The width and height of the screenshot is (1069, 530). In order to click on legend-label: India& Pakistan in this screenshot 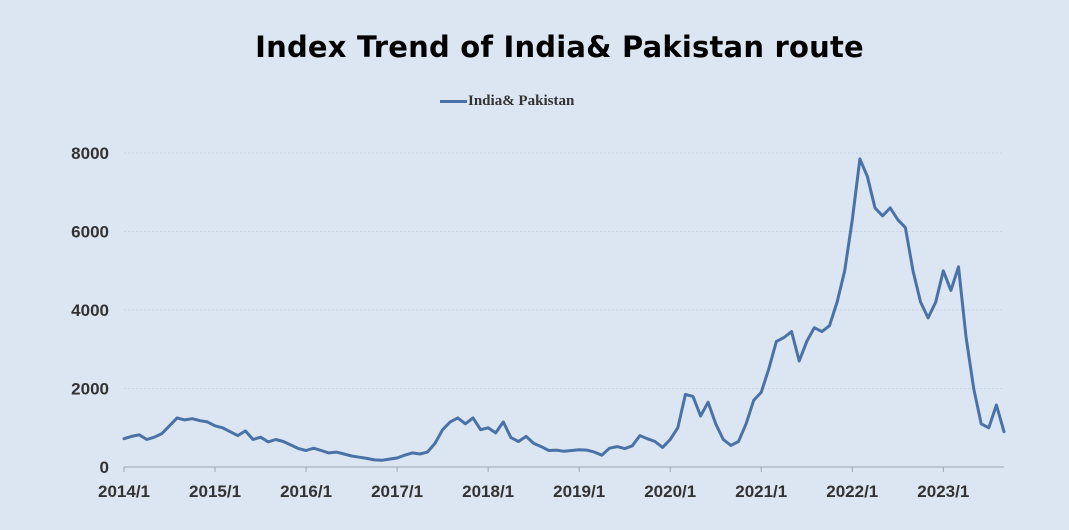, I will do `click(521, 101)`.